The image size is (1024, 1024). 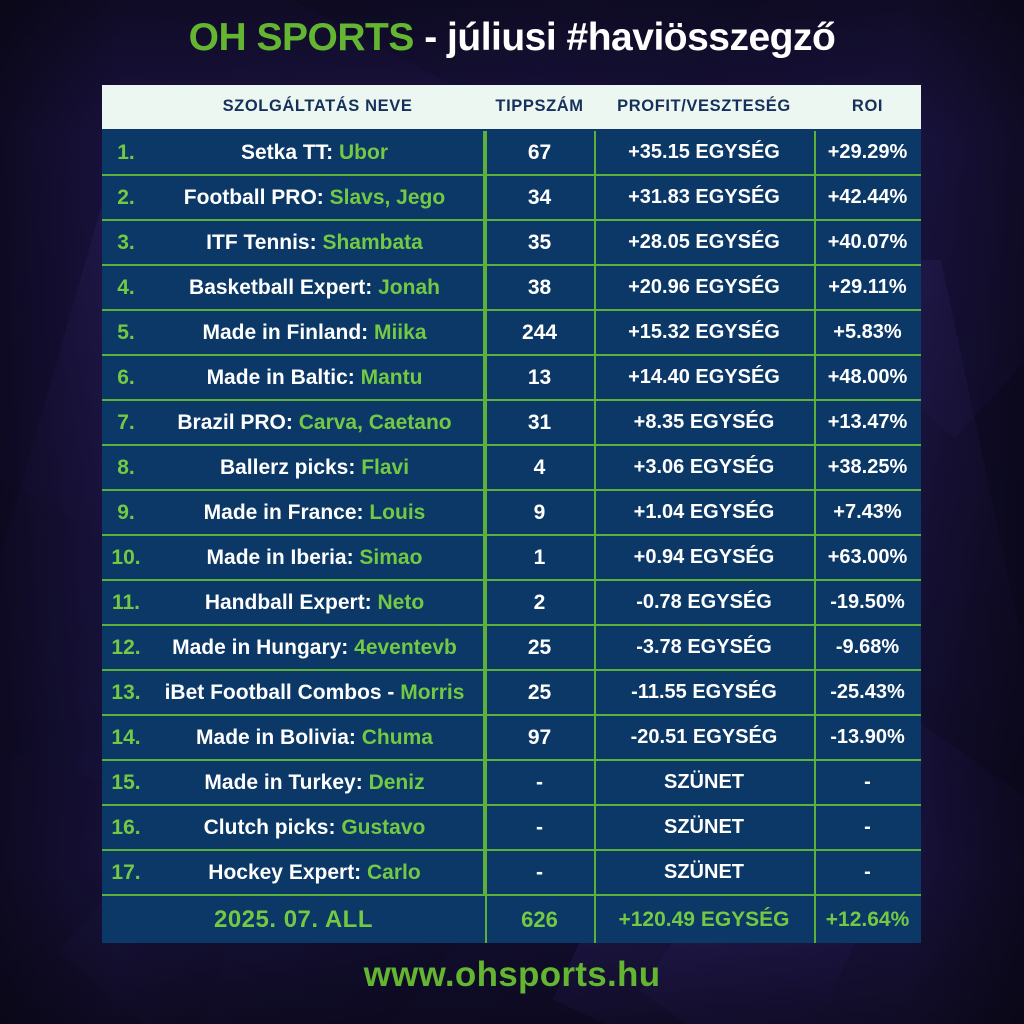 What do you see at coordinates (704, 737) in the screenshot?
I see `row-profit-loss: -20.51 EGYSÉG` at bounding box center [704, 737].